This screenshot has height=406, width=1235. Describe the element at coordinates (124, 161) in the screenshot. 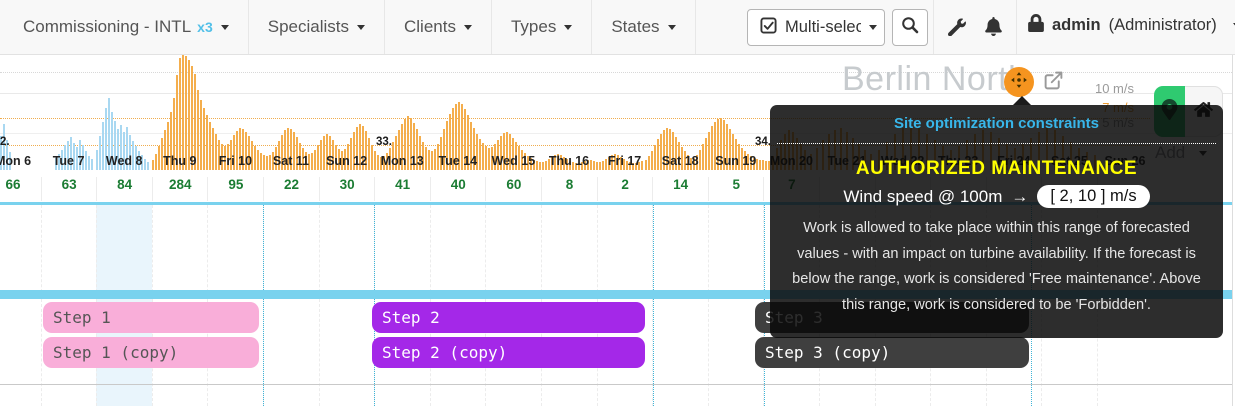

I see `timeline-date: Wed 8` at that location.